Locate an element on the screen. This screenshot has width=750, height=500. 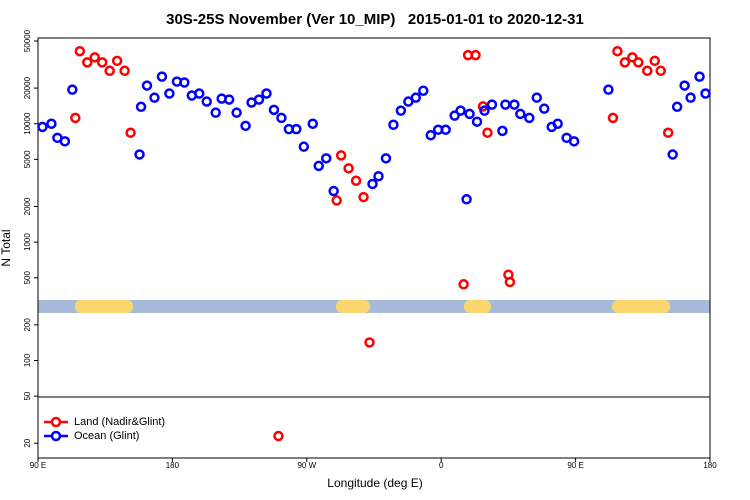
y-tick-label: 50 is located at coordinates (27, 395).